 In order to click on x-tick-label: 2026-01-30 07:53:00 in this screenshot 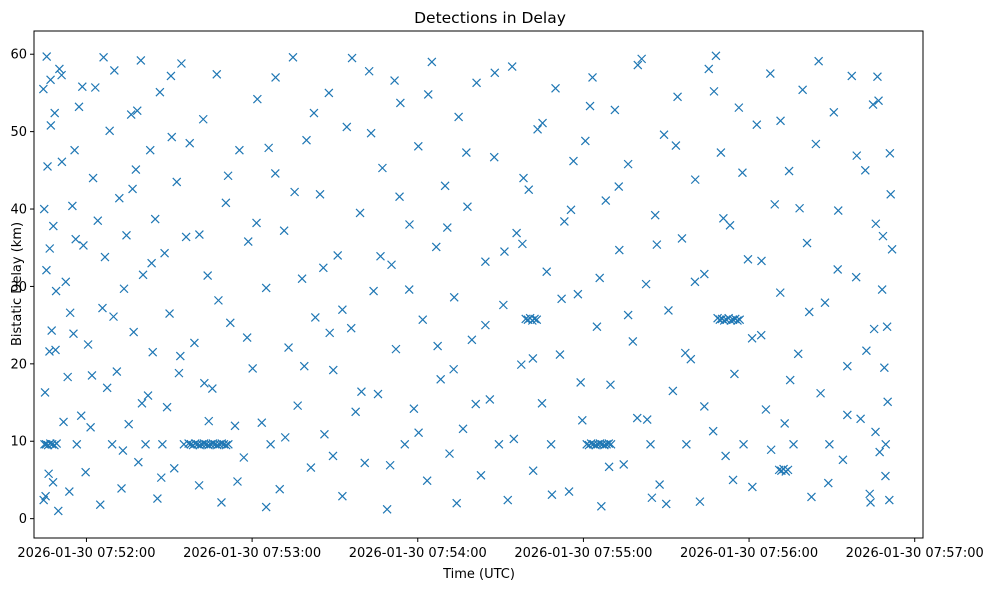, I will do `click(252, 553)`.